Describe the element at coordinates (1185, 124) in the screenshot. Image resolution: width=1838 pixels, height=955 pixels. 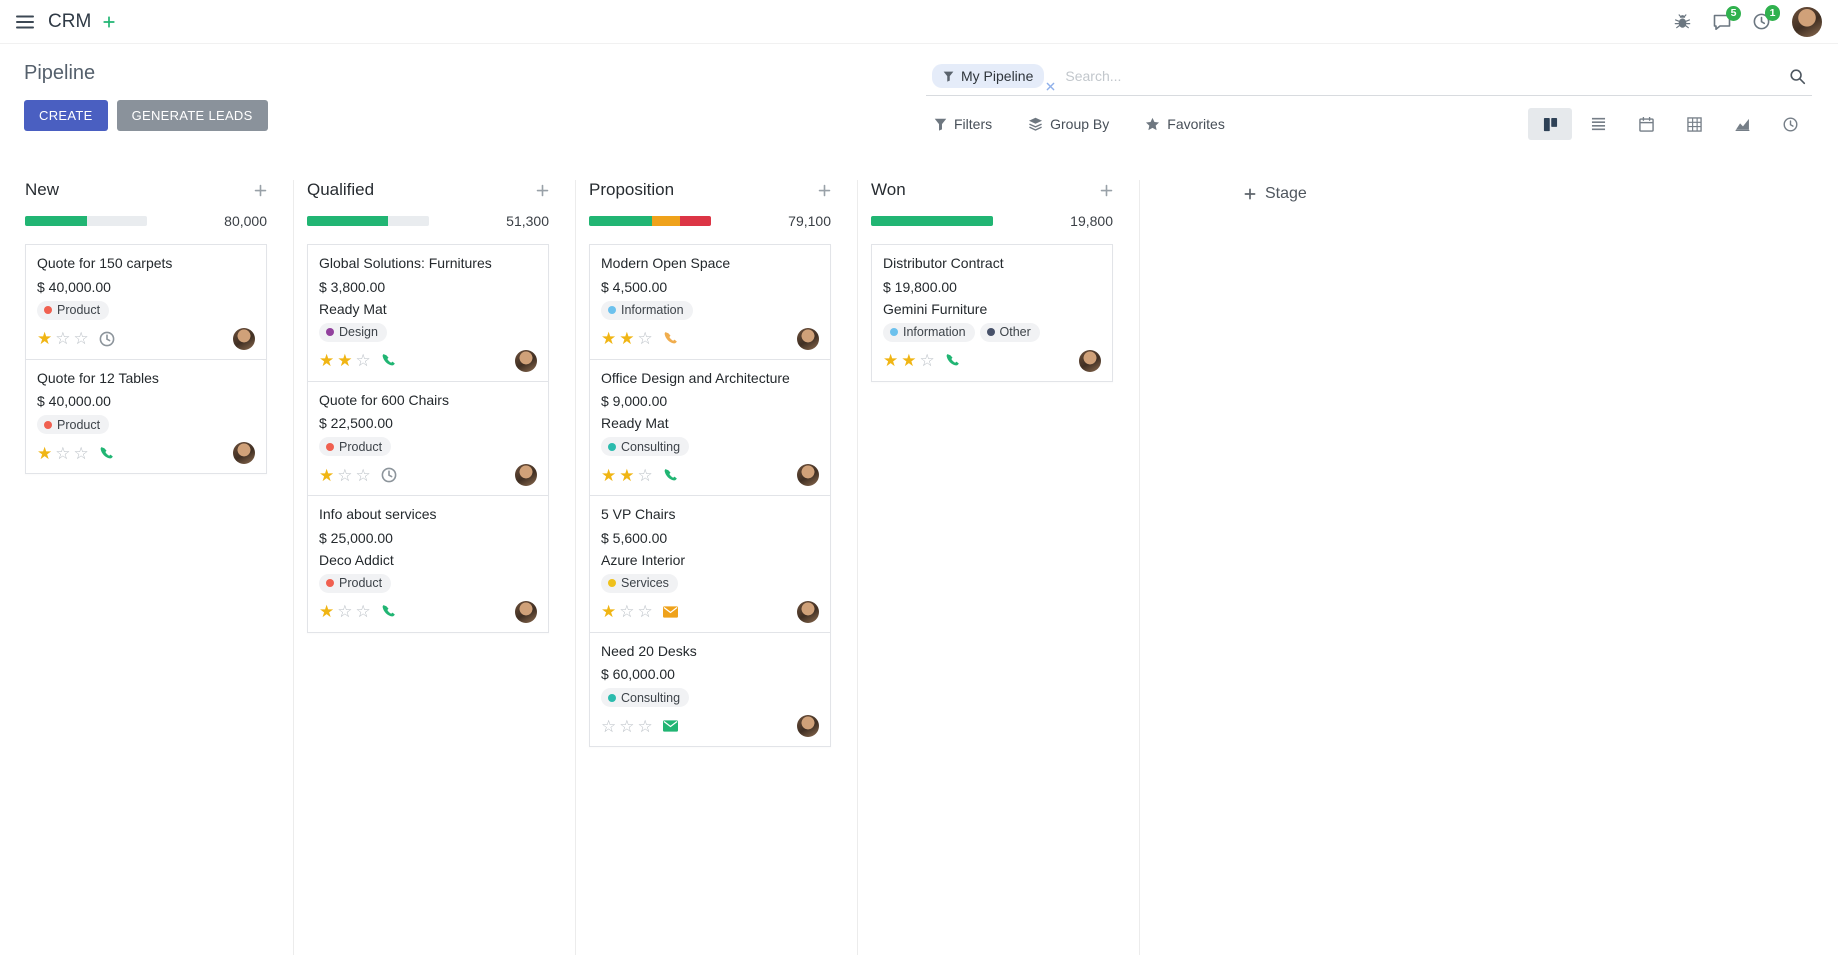
I see `favorites-menu-button: Favorites` at that location.